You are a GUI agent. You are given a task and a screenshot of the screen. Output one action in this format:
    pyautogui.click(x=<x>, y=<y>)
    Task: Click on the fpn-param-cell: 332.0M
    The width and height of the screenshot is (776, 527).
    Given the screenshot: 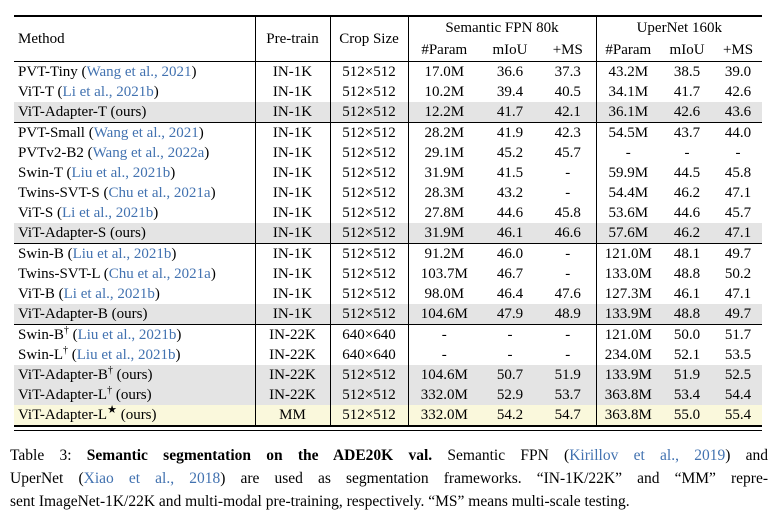 What is the action you would take?
    pyautogui.click(x=443, y=415)
    